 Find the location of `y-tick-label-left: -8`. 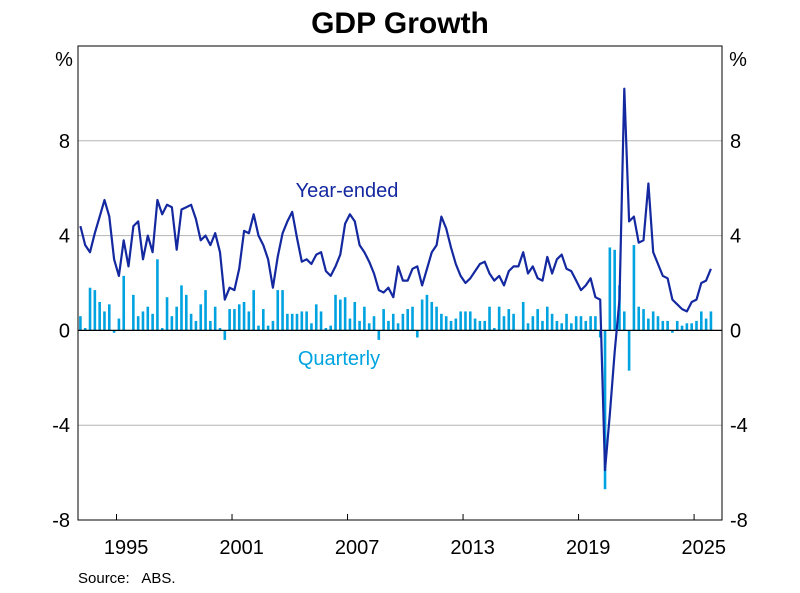

y-tick-label-left: -8 is located at coordinates (61, 521).